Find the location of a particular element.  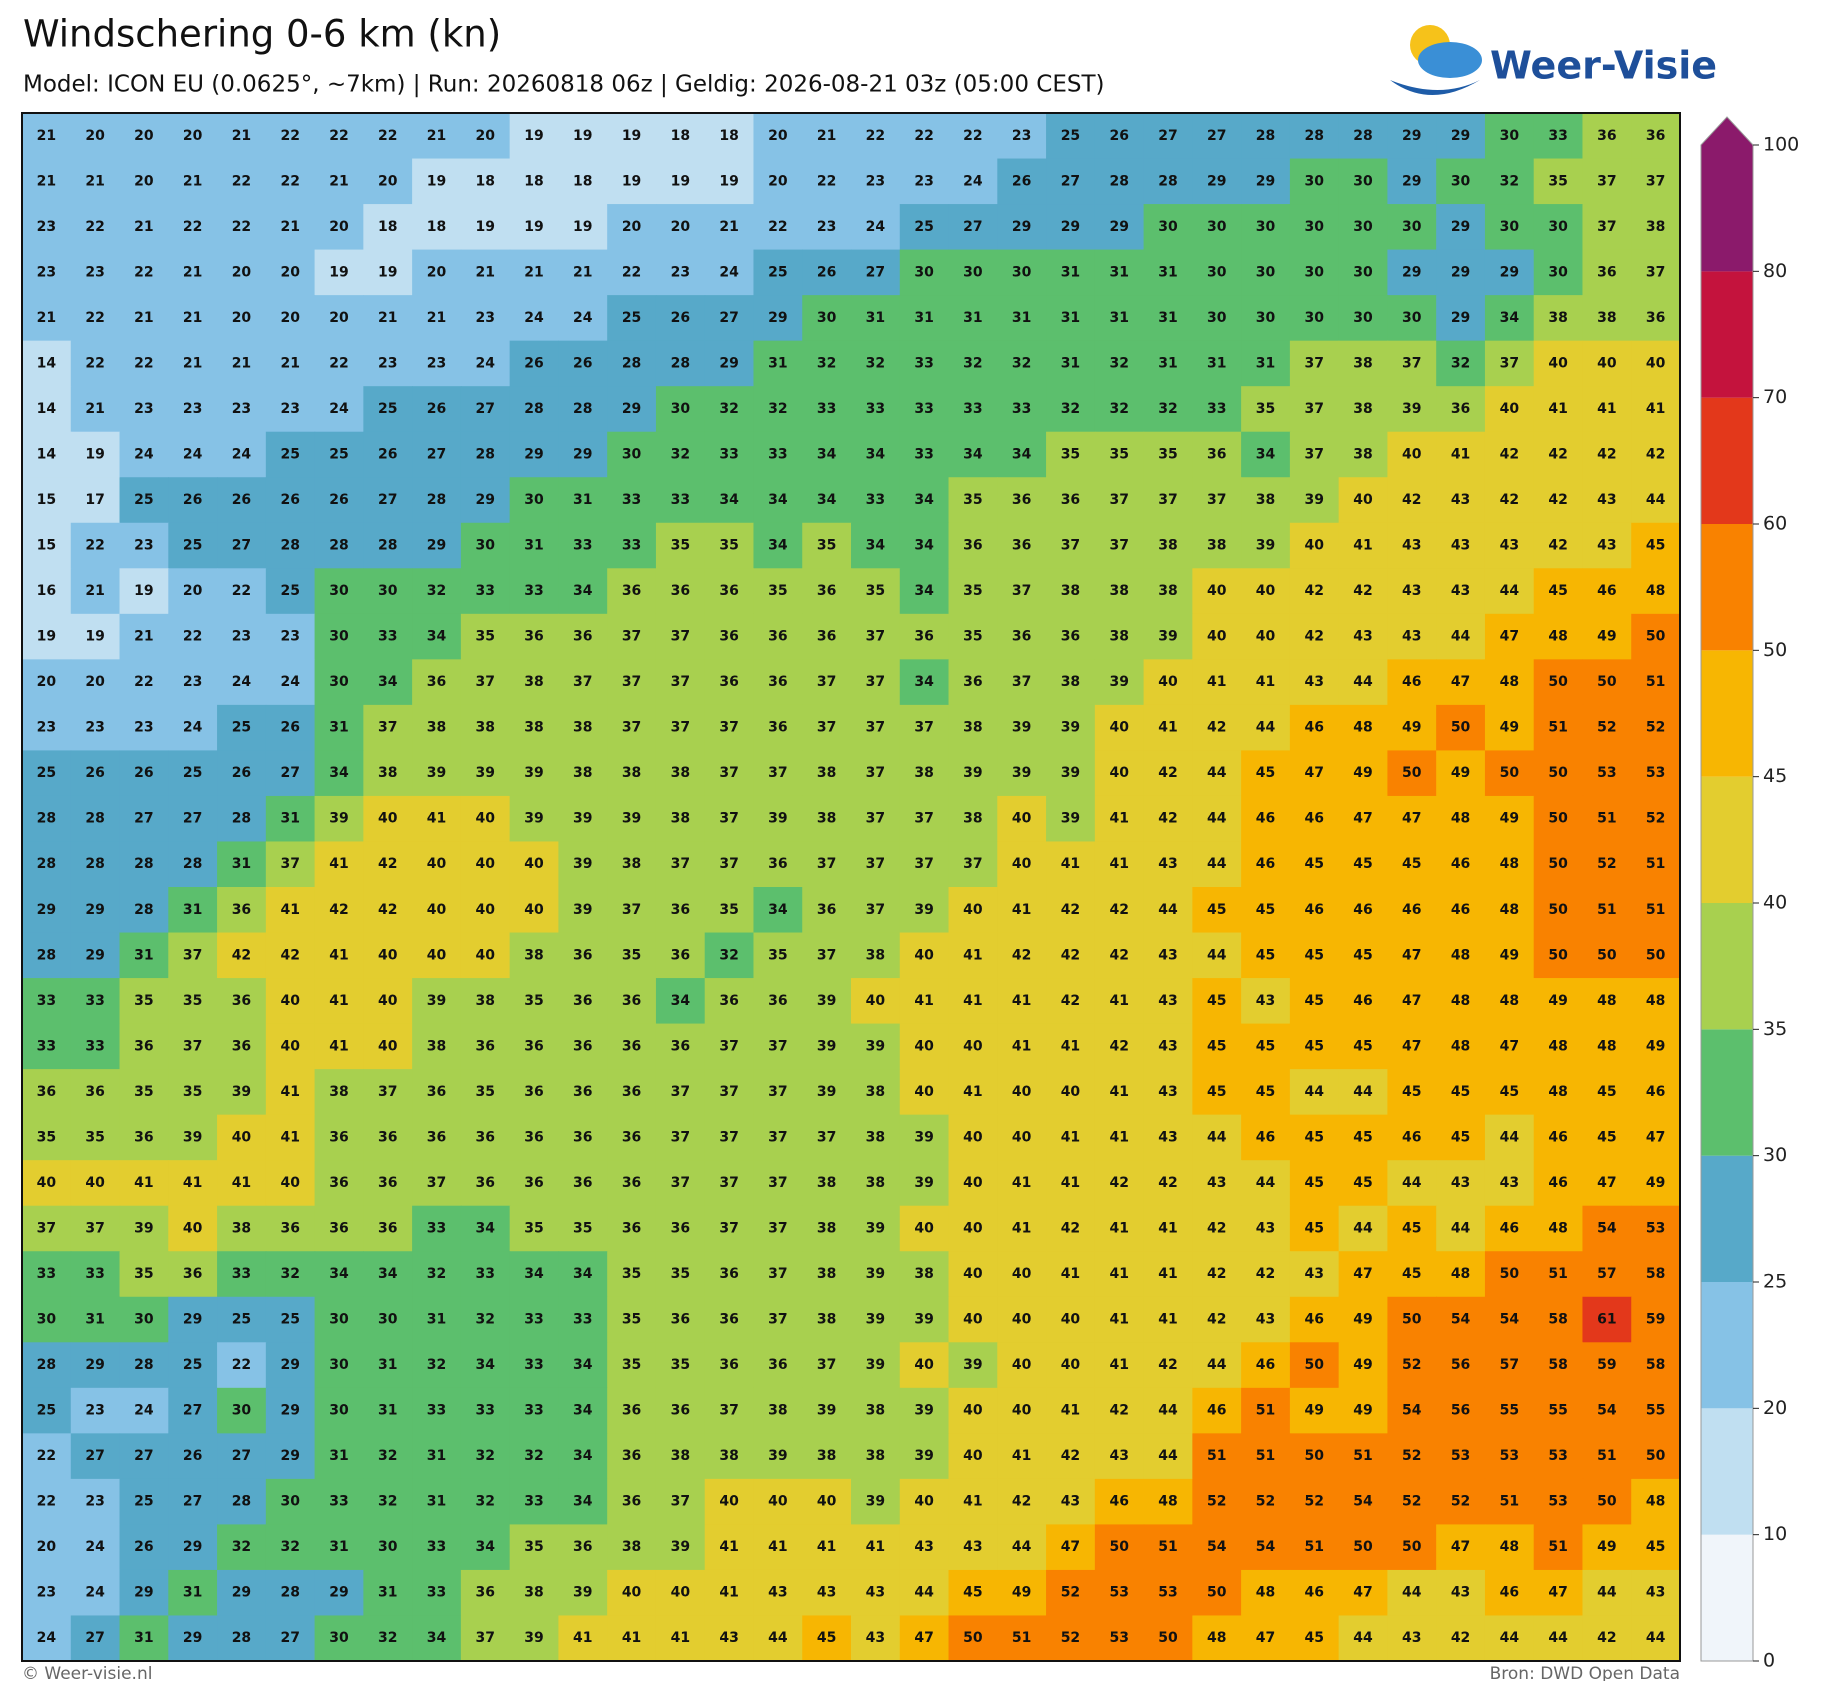

grid-value: 32 is located at coordinates (1460, 363).